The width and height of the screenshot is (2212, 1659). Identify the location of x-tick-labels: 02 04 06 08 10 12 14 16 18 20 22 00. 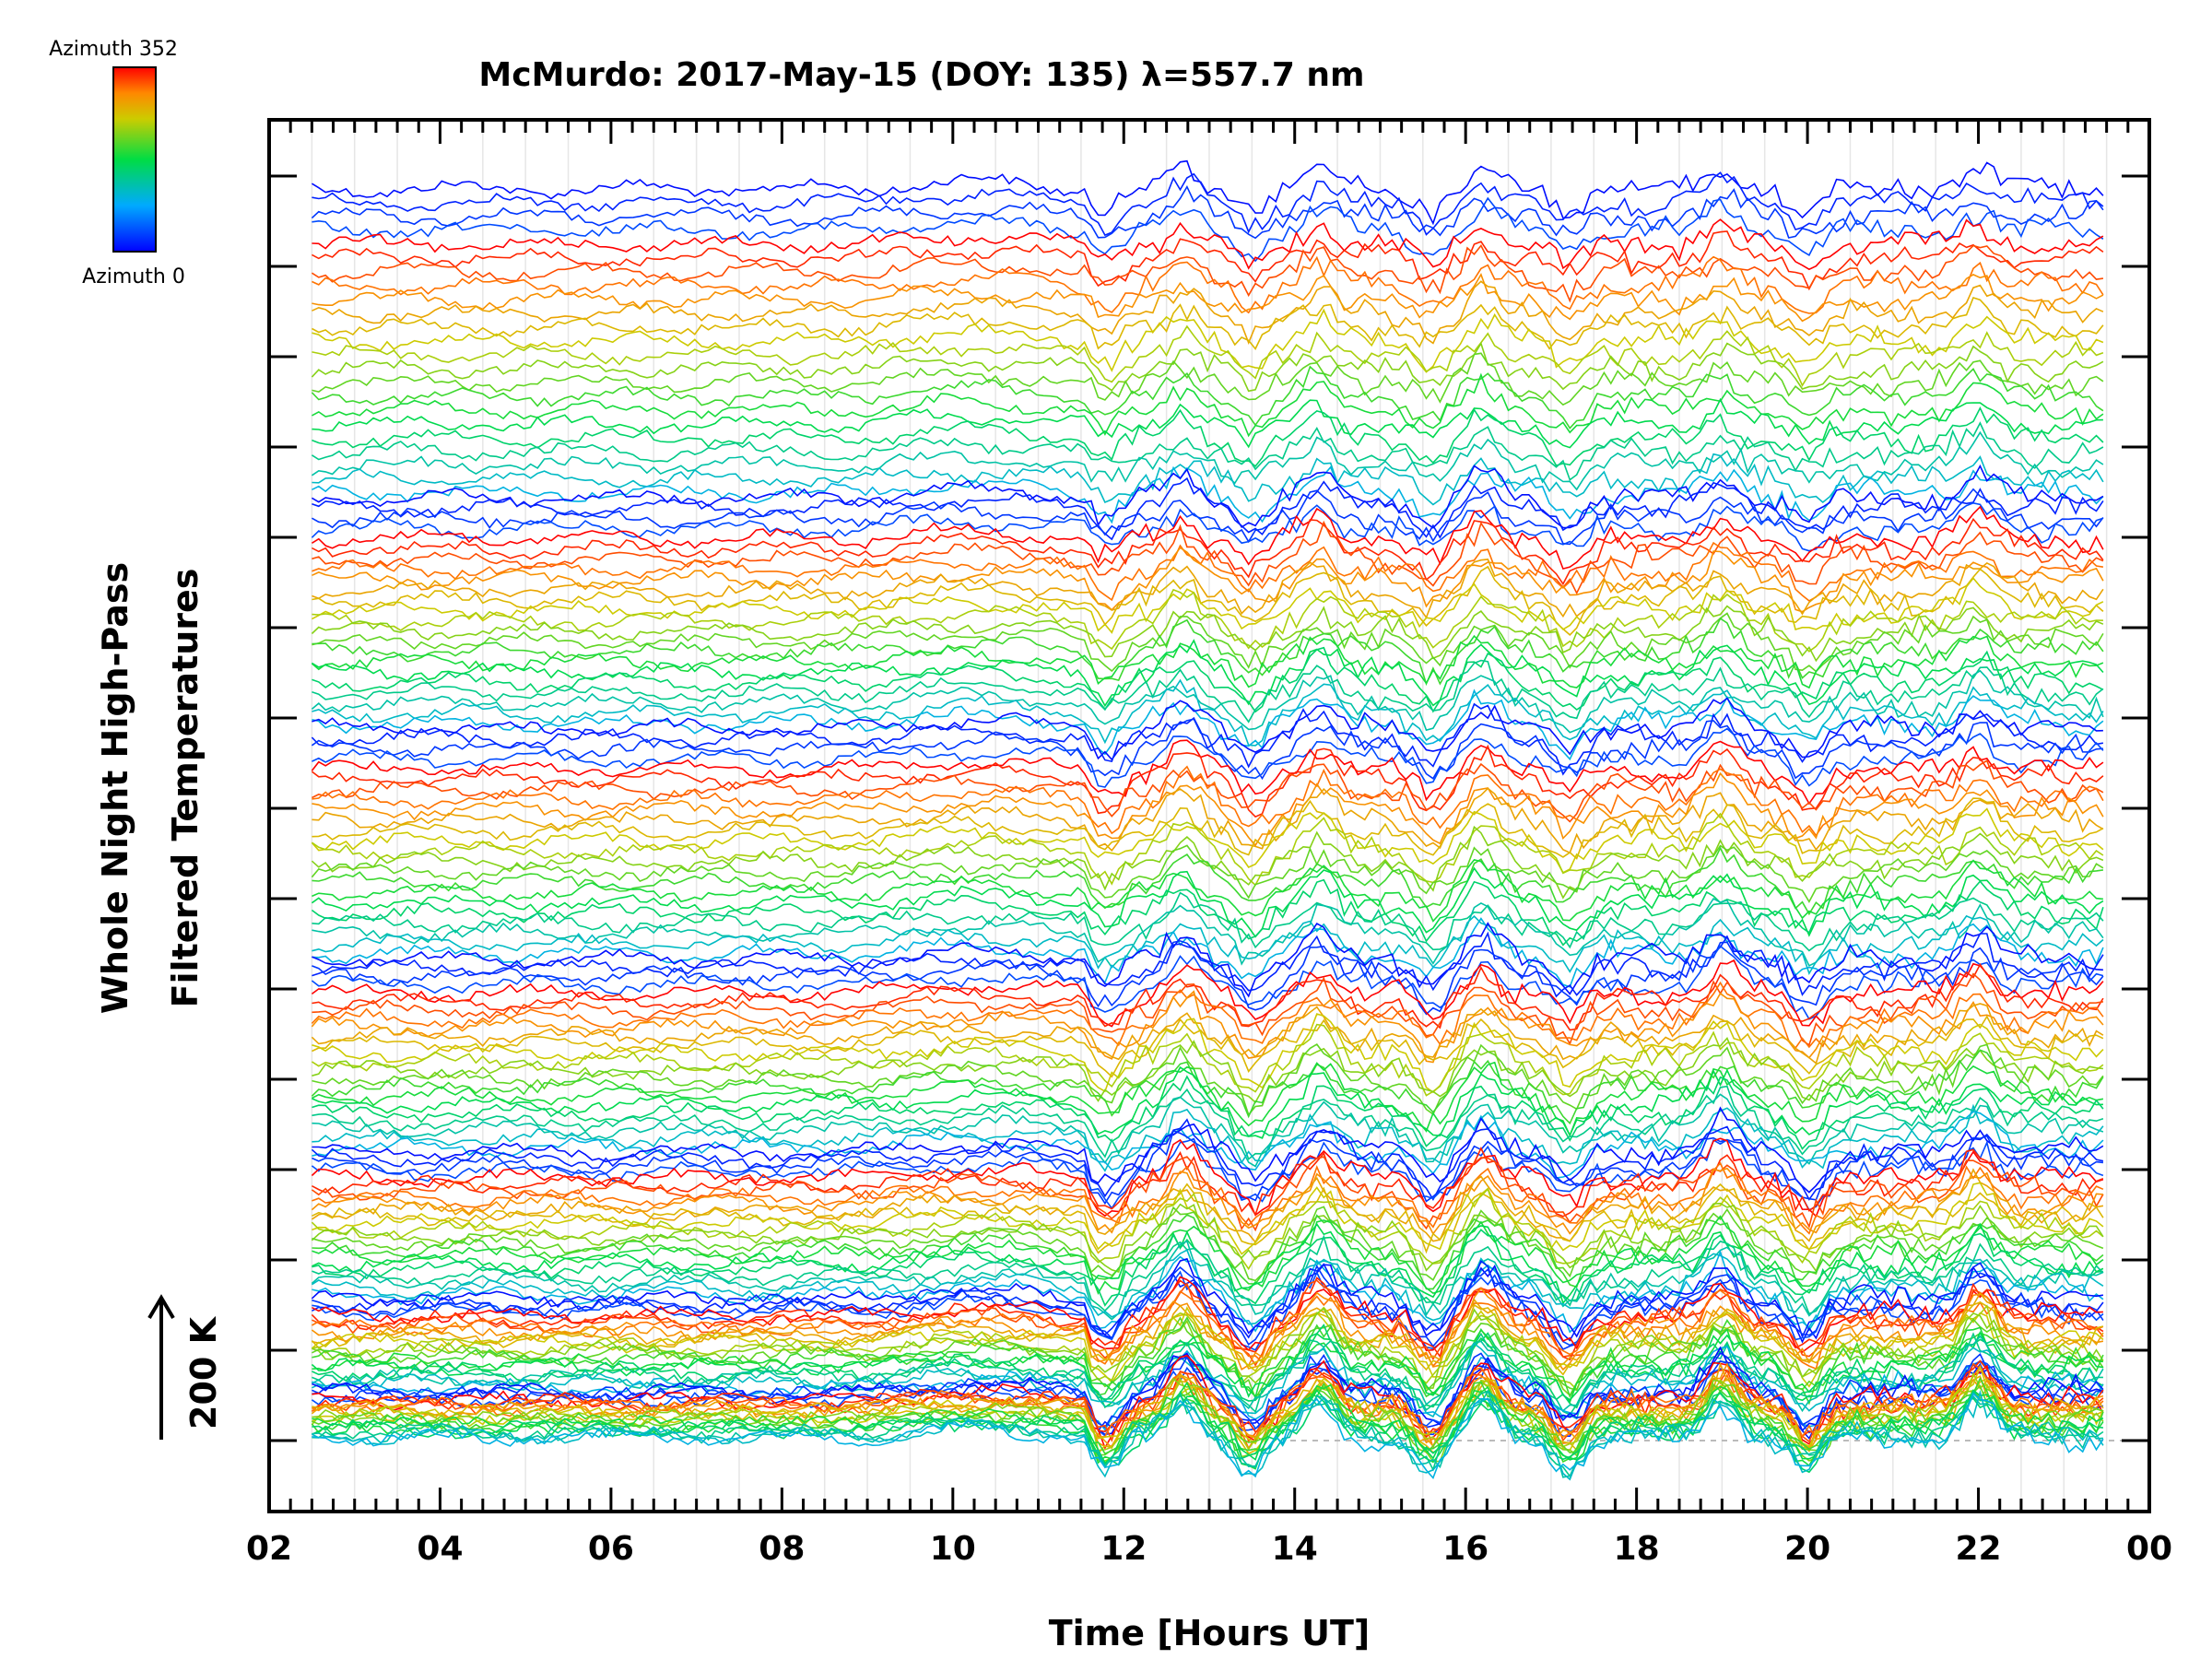
(1209, 1549).